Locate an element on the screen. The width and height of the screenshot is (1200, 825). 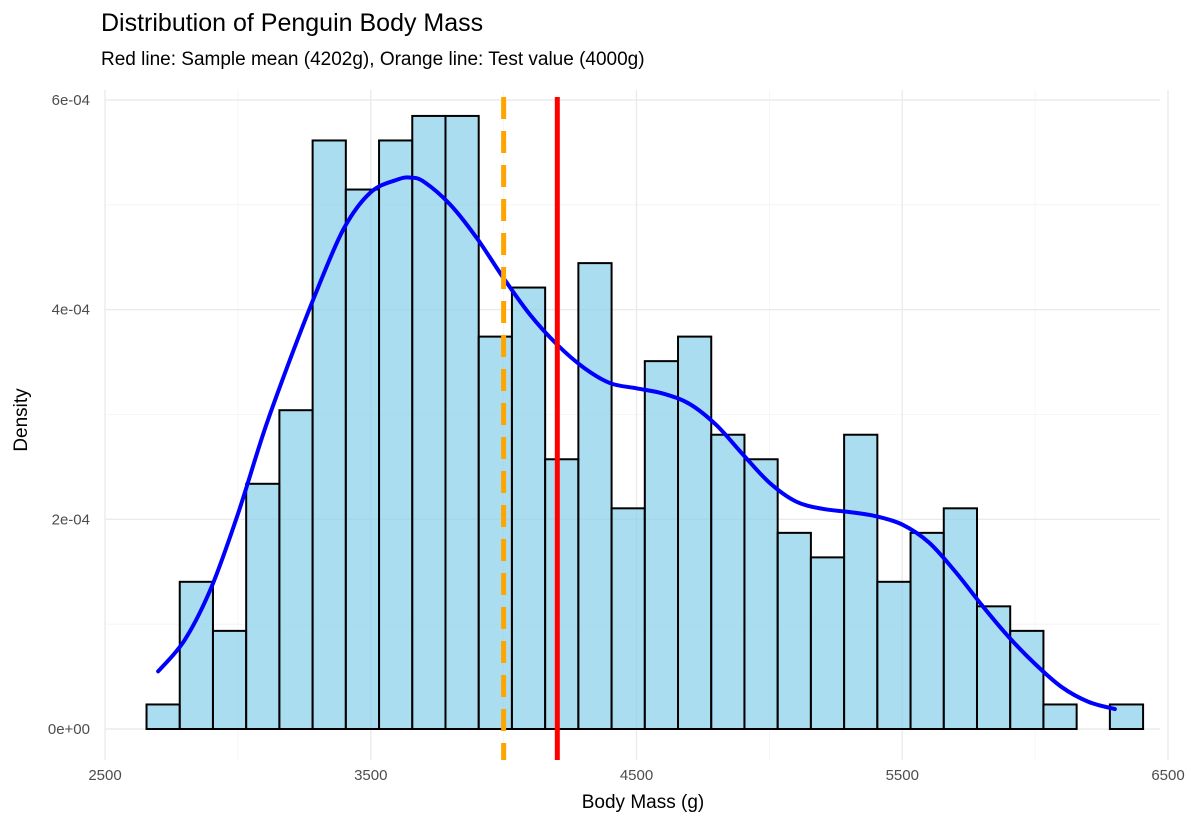
chart-title: Distribution of Penguin Body Mass is located at coordinates (292, 23).